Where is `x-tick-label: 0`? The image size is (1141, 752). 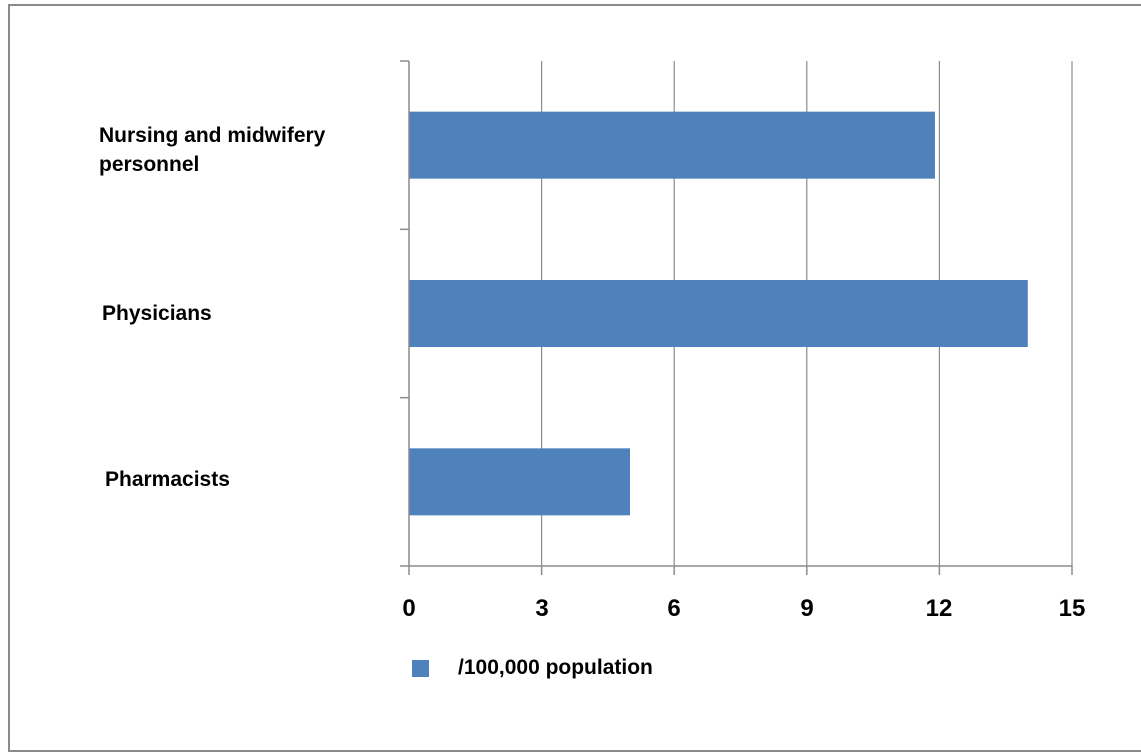
x-tick-label: 0 is located at coordinates (409, 608).